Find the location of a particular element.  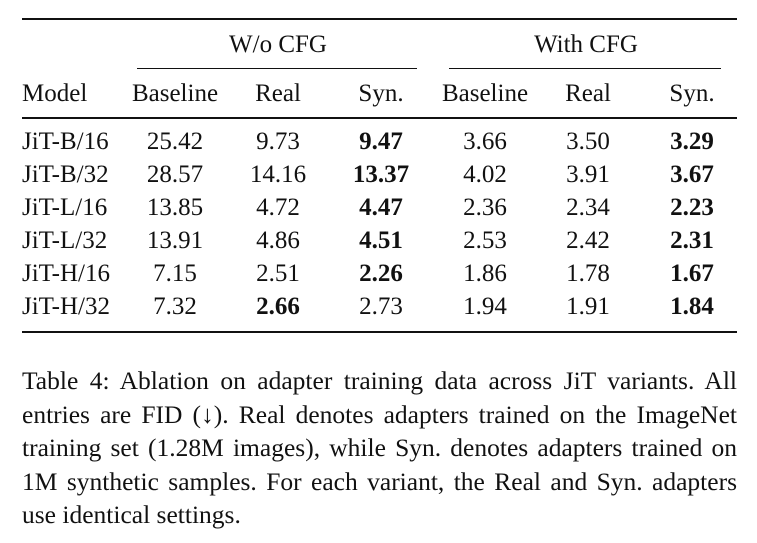

fid-value-cell: 13.85 is located at coordinates (175, 207).